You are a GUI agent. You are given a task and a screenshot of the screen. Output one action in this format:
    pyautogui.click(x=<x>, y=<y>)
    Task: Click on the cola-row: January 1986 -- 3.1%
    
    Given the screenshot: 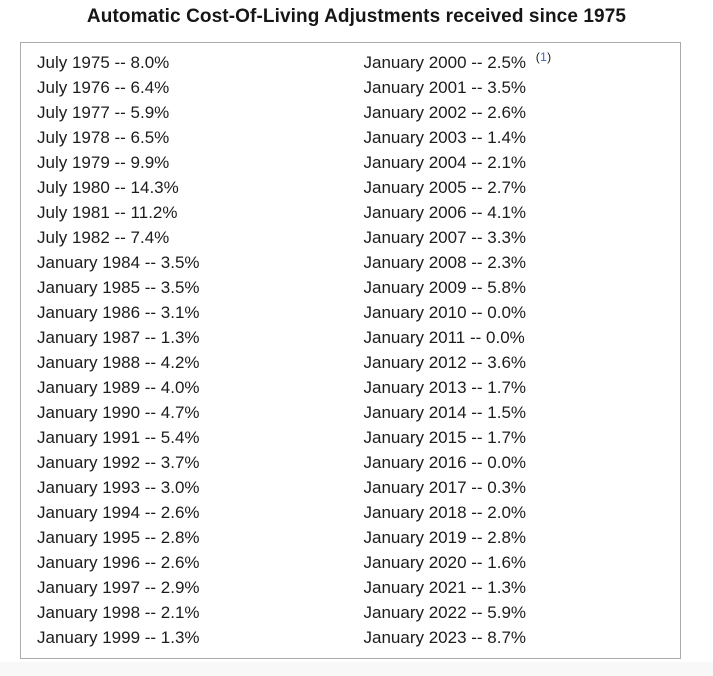 What is the action you would take?
    pyautogui.click(x=186, y=312)
    